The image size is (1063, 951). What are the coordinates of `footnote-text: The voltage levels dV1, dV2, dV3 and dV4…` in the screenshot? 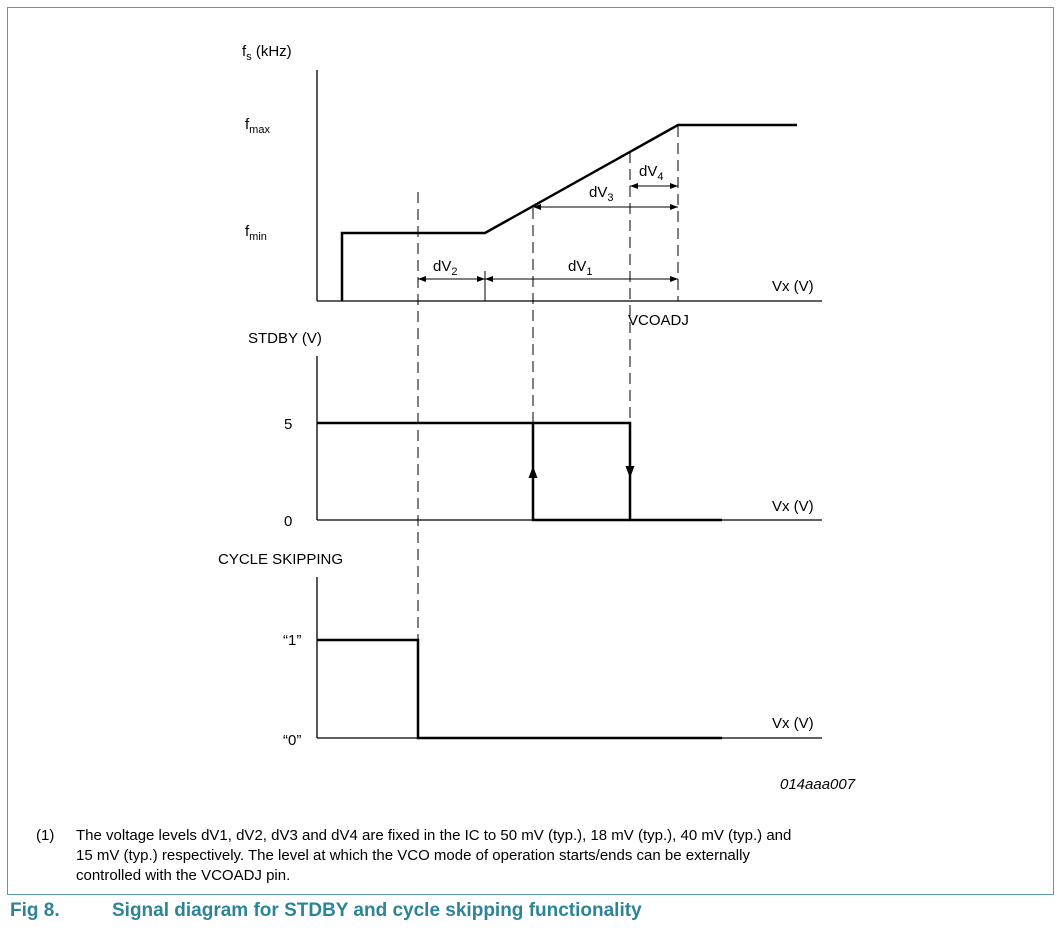 It's located at (434, 855).